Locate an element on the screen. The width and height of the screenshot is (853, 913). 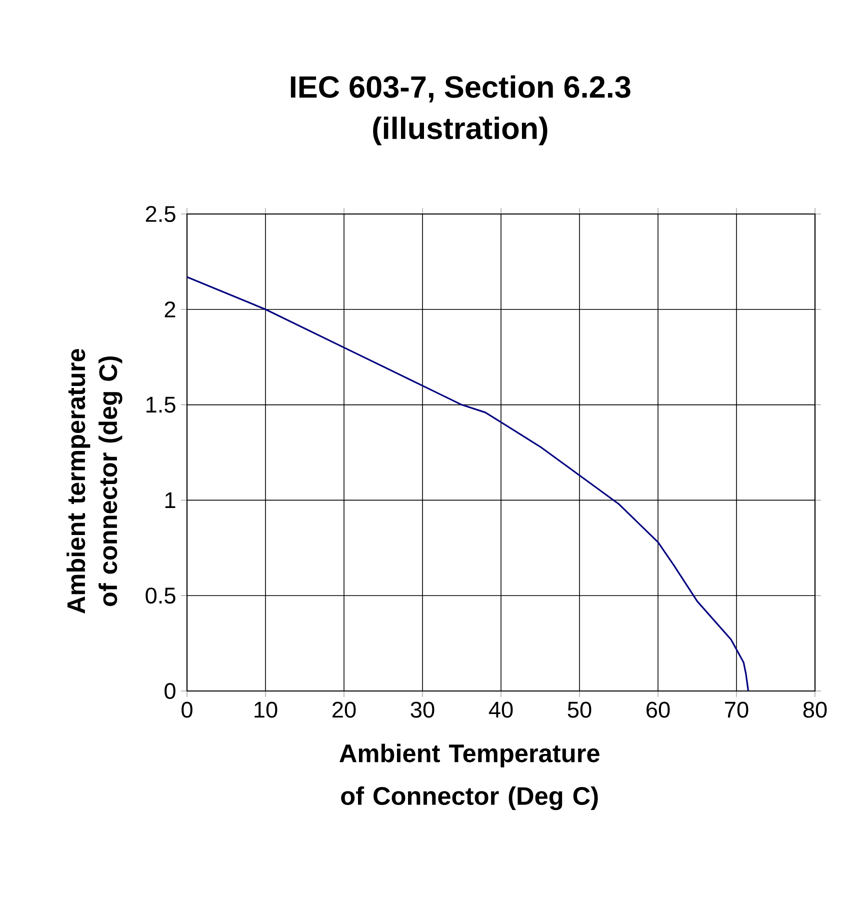
chart-subtitle: (illustration) is located at coordinates (460, 131).